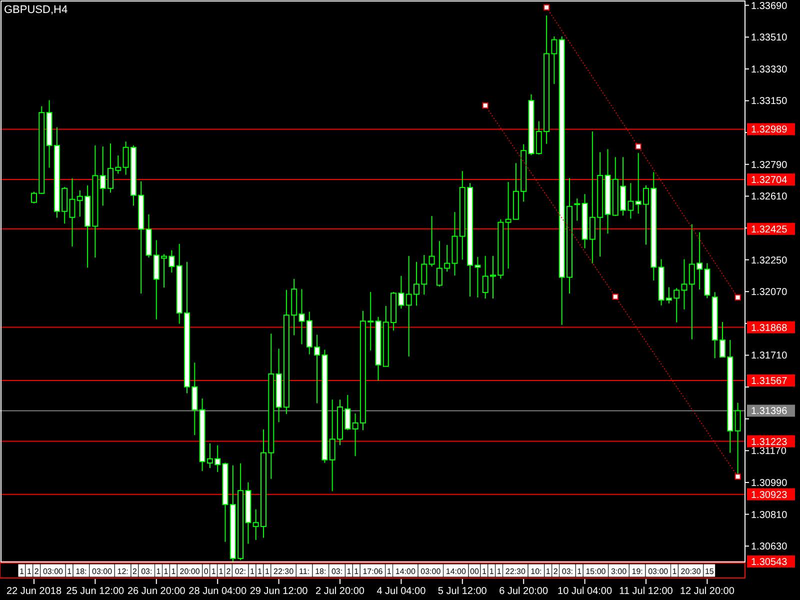 The height and width of the screenshot is (600, 800). Describe the element at coordinates (769, 547) in the screenshot. I see `y-tick-label: 1.30630` at that location.